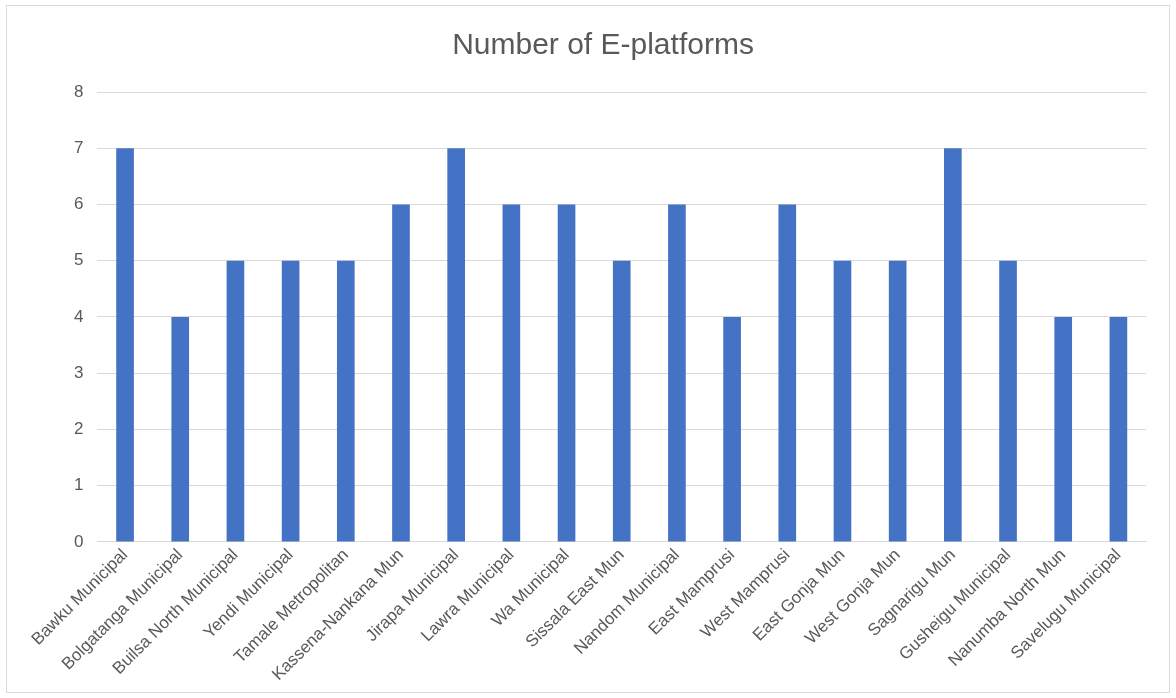  Describe the element at coordinates (78, 147) in the screenshot. I see `y-tick-label: 7` at that location.